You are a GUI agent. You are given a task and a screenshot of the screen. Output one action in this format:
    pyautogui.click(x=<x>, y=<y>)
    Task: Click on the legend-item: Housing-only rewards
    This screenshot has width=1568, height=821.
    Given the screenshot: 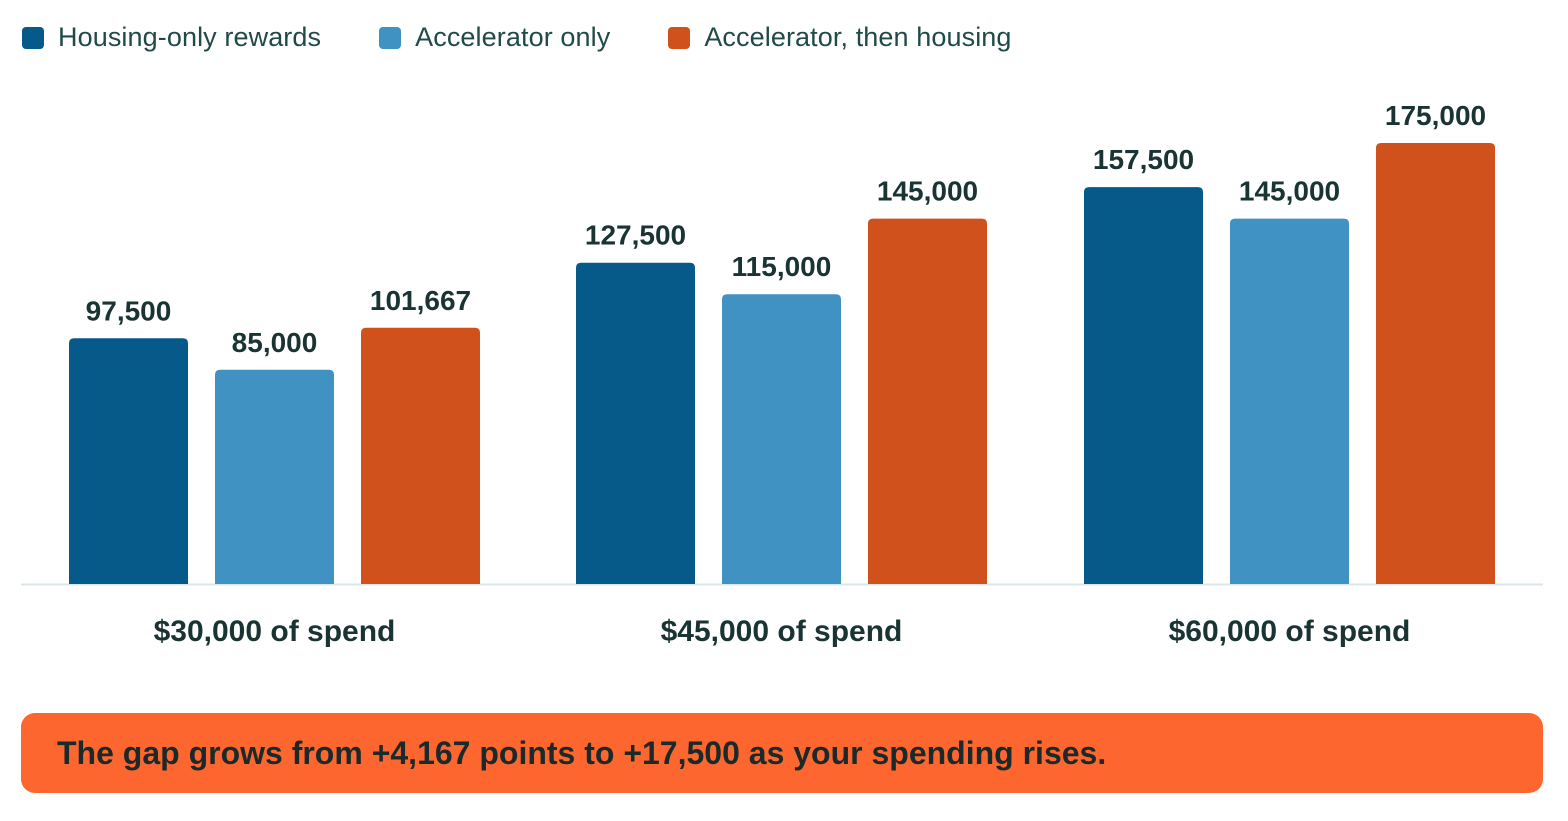 What is the action you would take?
    pyautogui.click(x=171, y=37)
    